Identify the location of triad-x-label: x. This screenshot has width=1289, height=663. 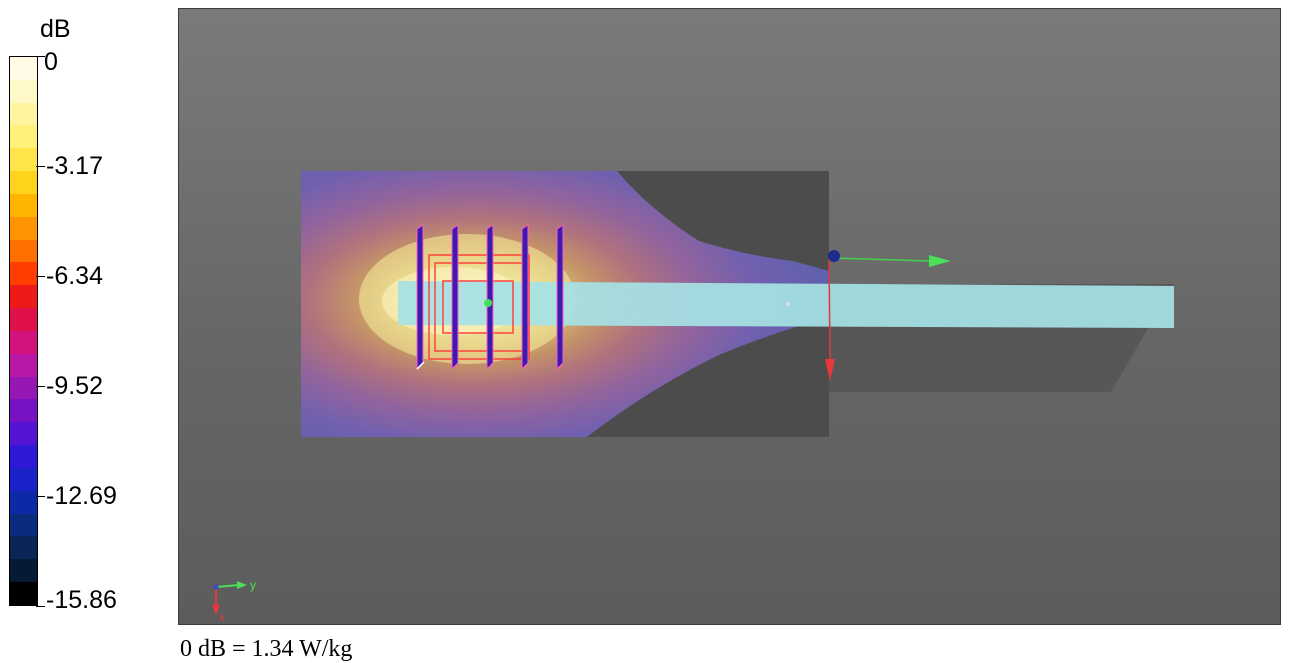
(222, 618).